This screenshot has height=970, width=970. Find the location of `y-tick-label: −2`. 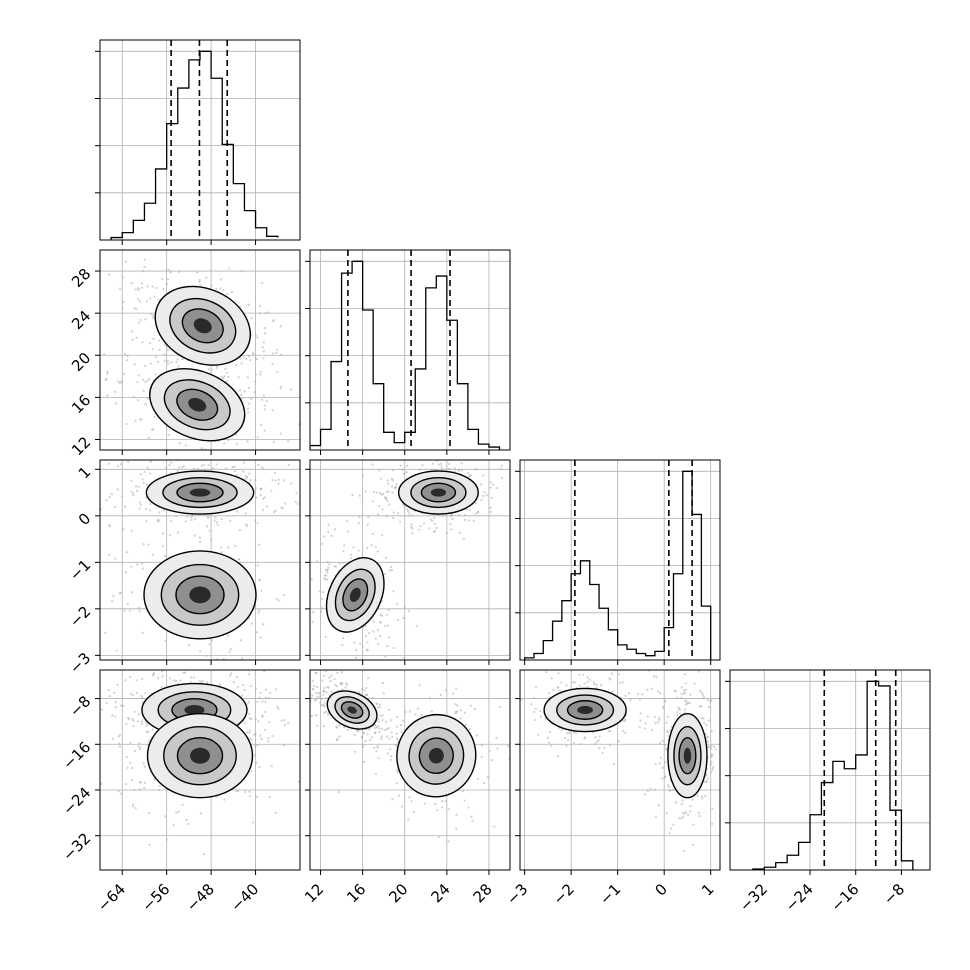

y-tick-label: −2 is located at coordinates (80, 616).